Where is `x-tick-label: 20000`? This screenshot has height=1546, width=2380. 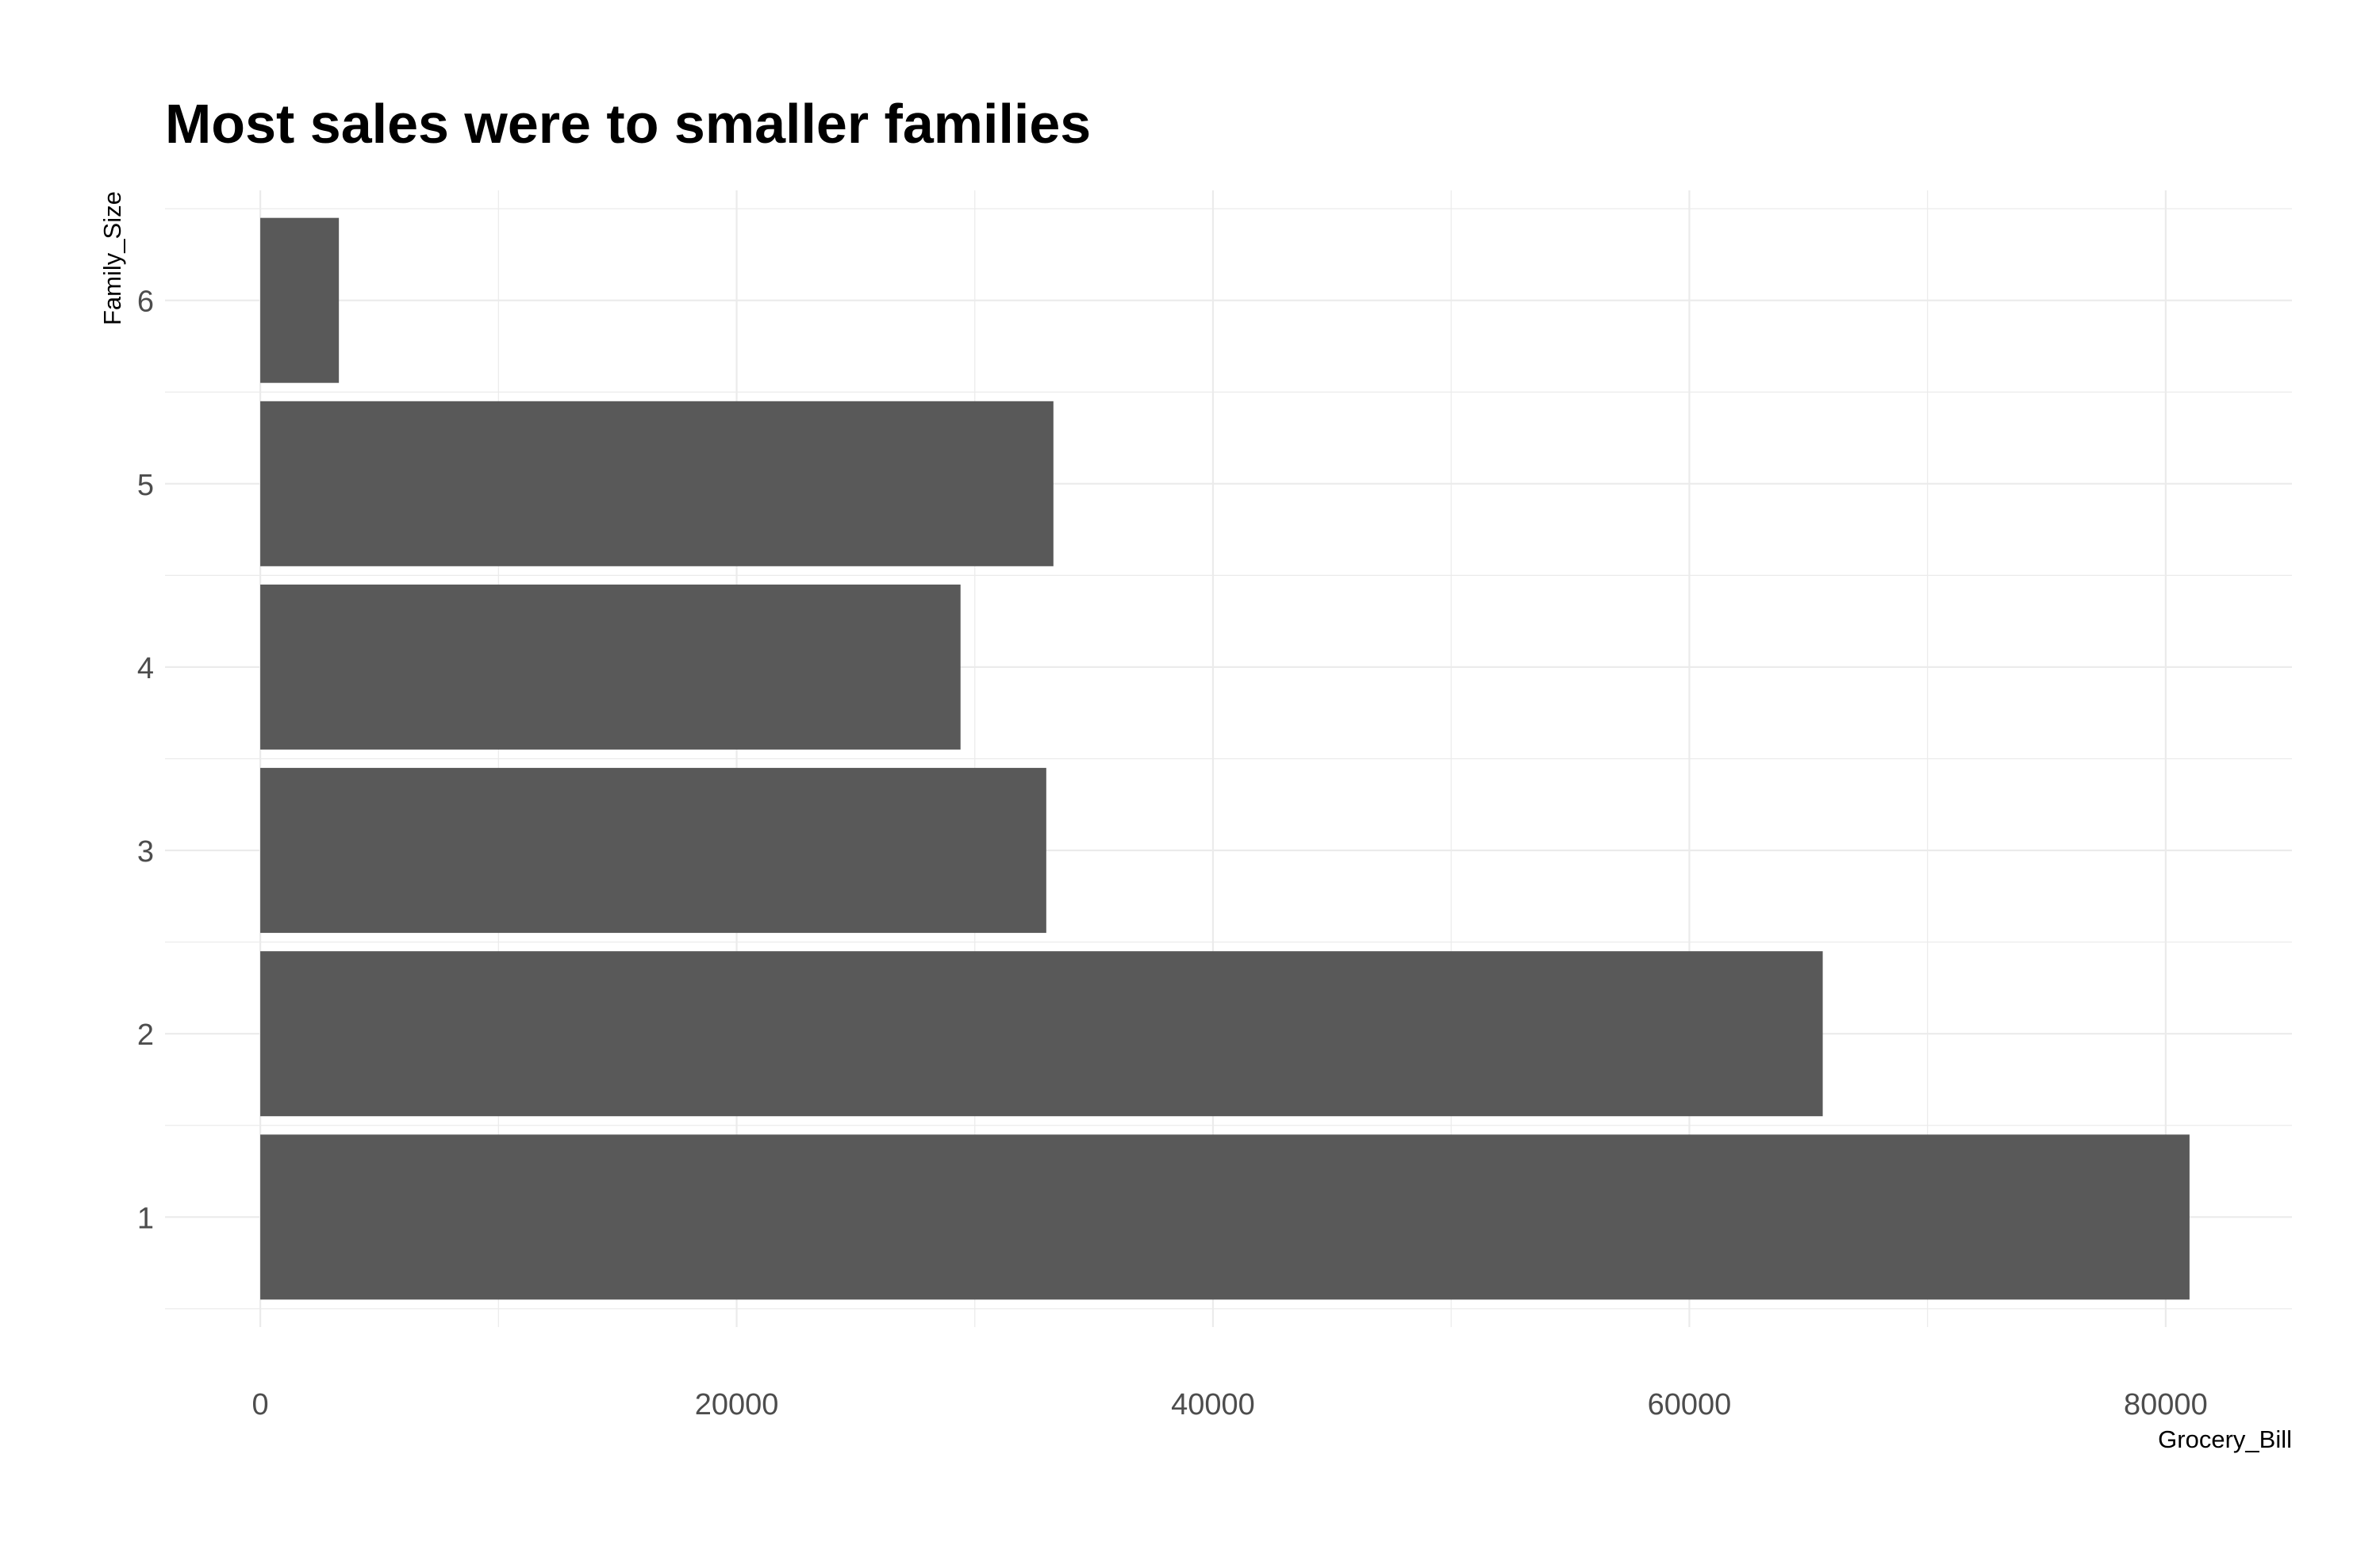
x-tick-label: 20000 is located at coordinates (737, 1404).